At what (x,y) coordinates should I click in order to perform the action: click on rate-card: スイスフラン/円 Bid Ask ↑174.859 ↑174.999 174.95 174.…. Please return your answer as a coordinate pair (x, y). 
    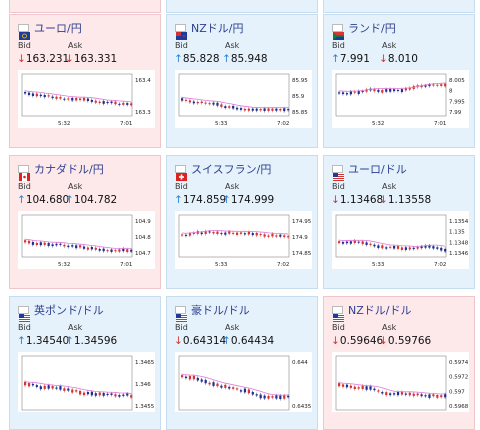
    Looking at the image, I should click on (242, 222).